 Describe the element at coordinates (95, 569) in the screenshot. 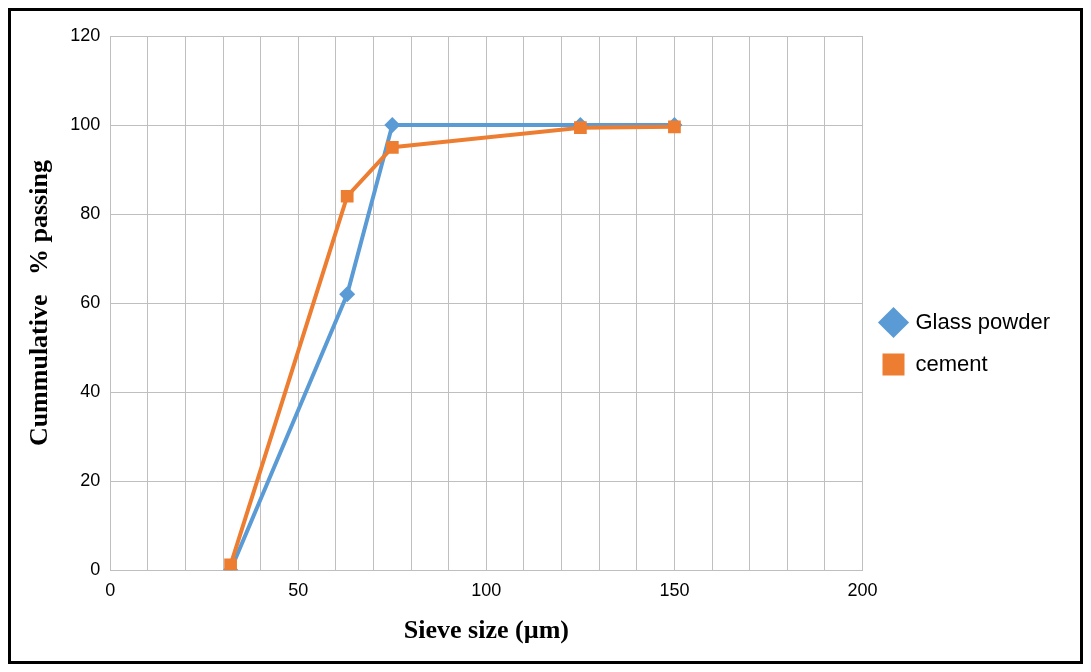

I see `y-tick-label: 0` at that location.